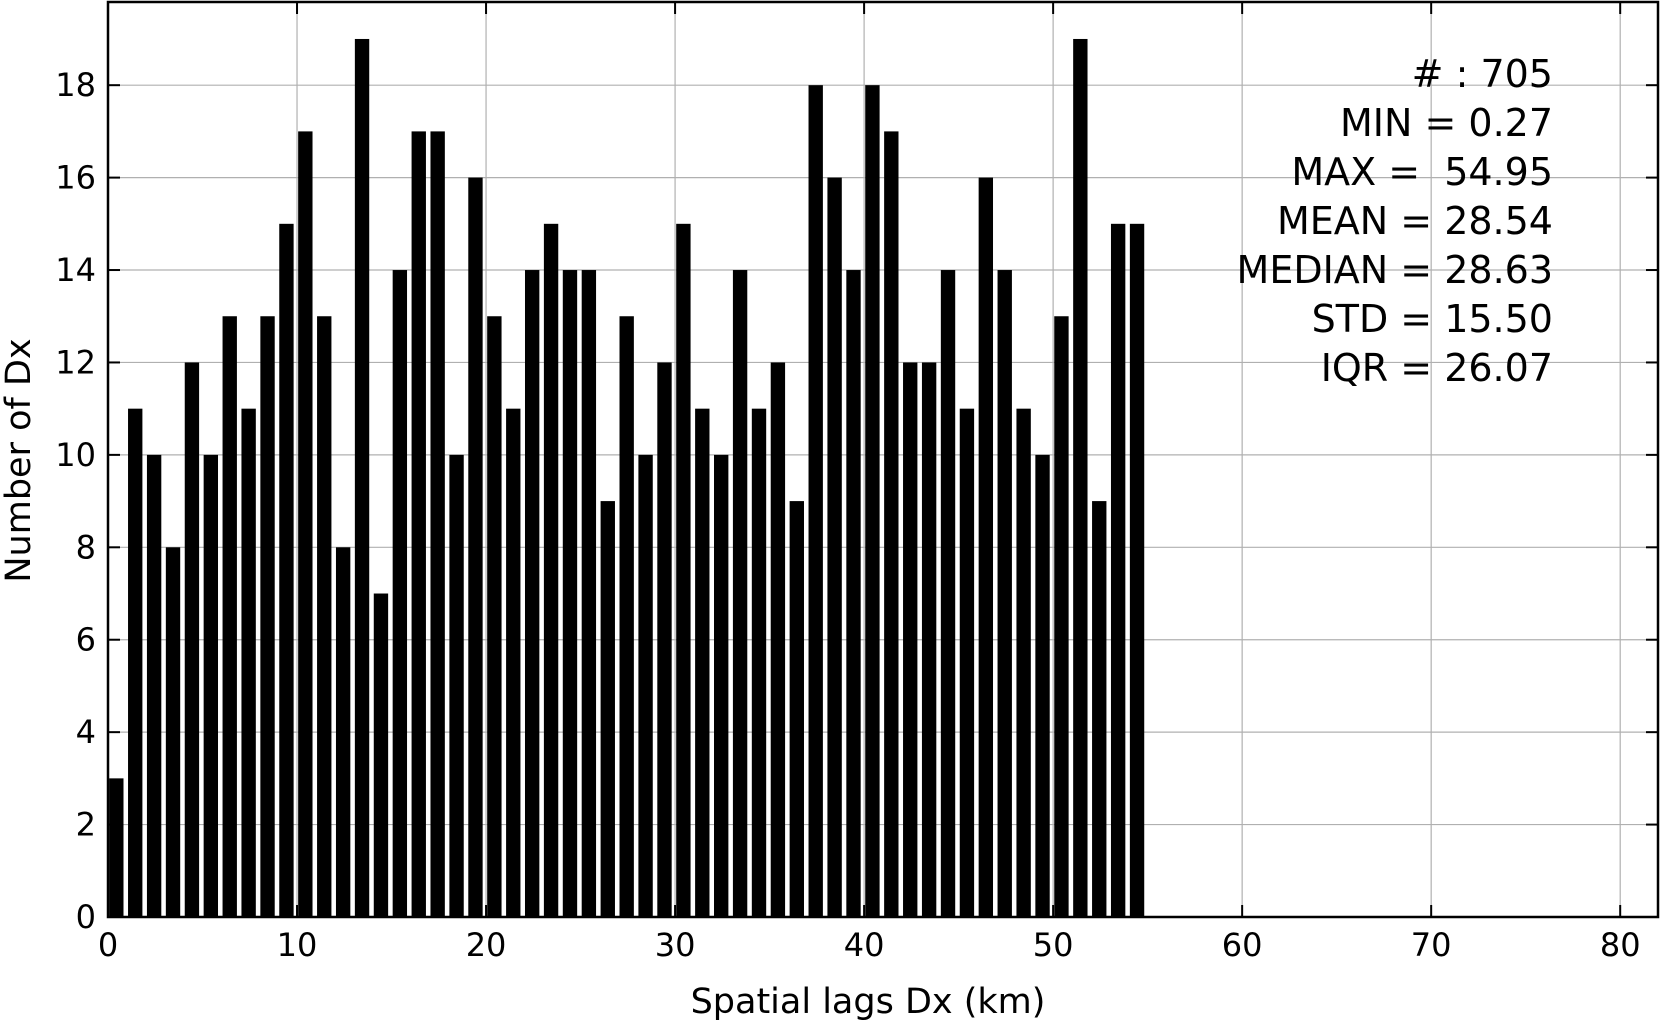 This screenshot has width=1660, height=1025. Describe the element at coordinates (1620, 945) in the screenshot. I see `x-tick-label: 80` at that location.